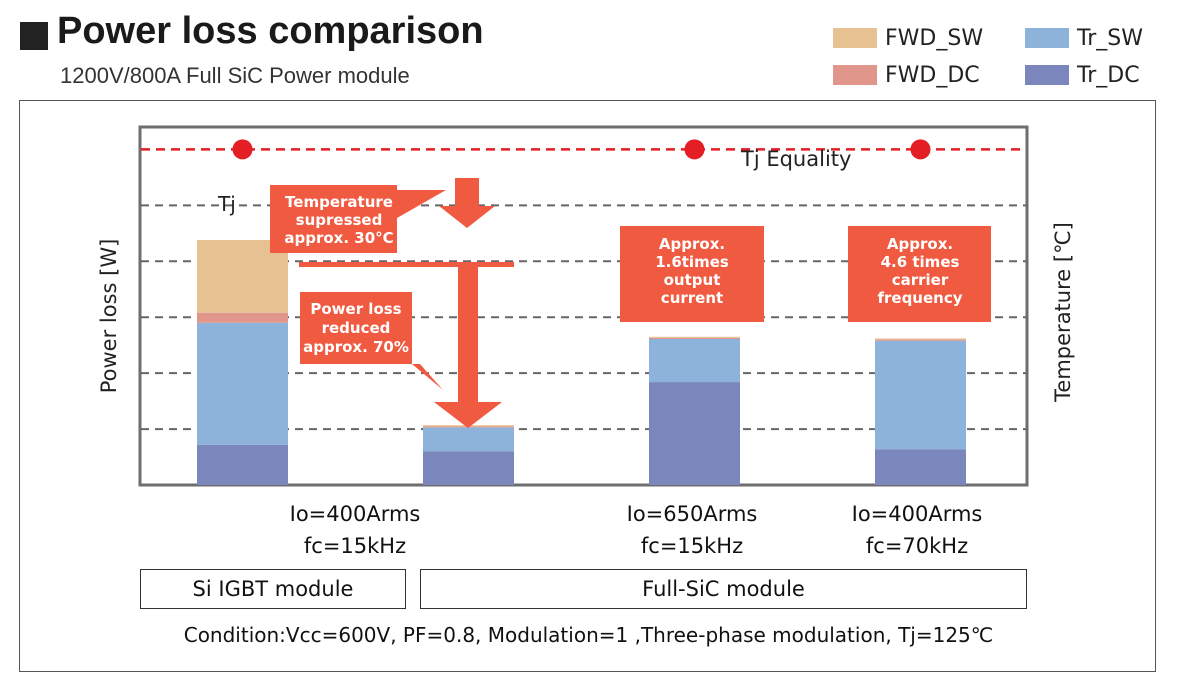  I want to click on tj-label: Tj, so click(226, 204).